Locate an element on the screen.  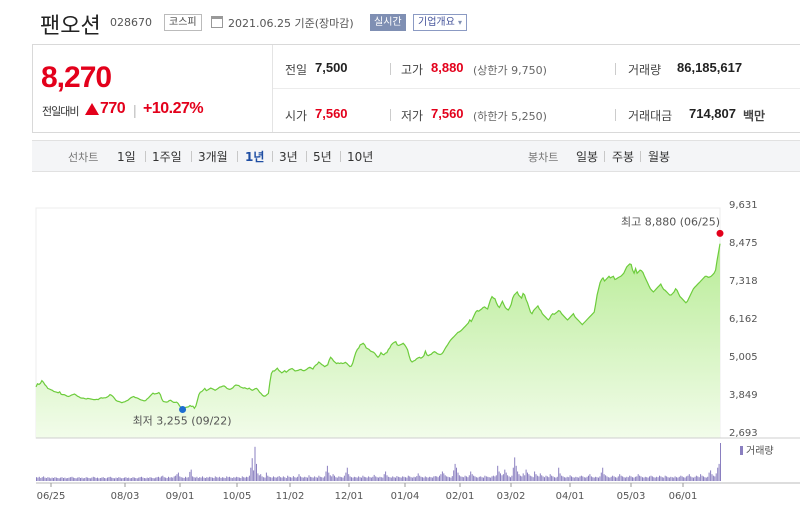
candle-daily: 일봉 is located at coordinates (587, 157).